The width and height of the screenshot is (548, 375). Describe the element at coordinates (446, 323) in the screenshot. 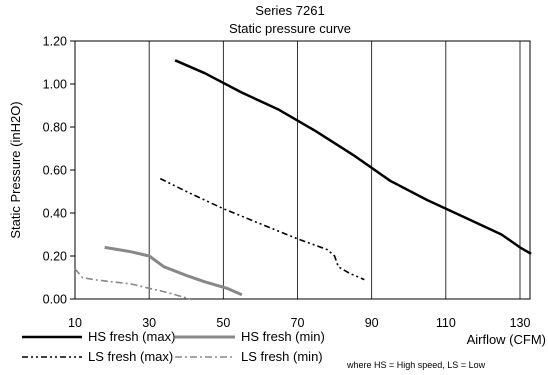

I see `x-tick-label: 110` at that location.